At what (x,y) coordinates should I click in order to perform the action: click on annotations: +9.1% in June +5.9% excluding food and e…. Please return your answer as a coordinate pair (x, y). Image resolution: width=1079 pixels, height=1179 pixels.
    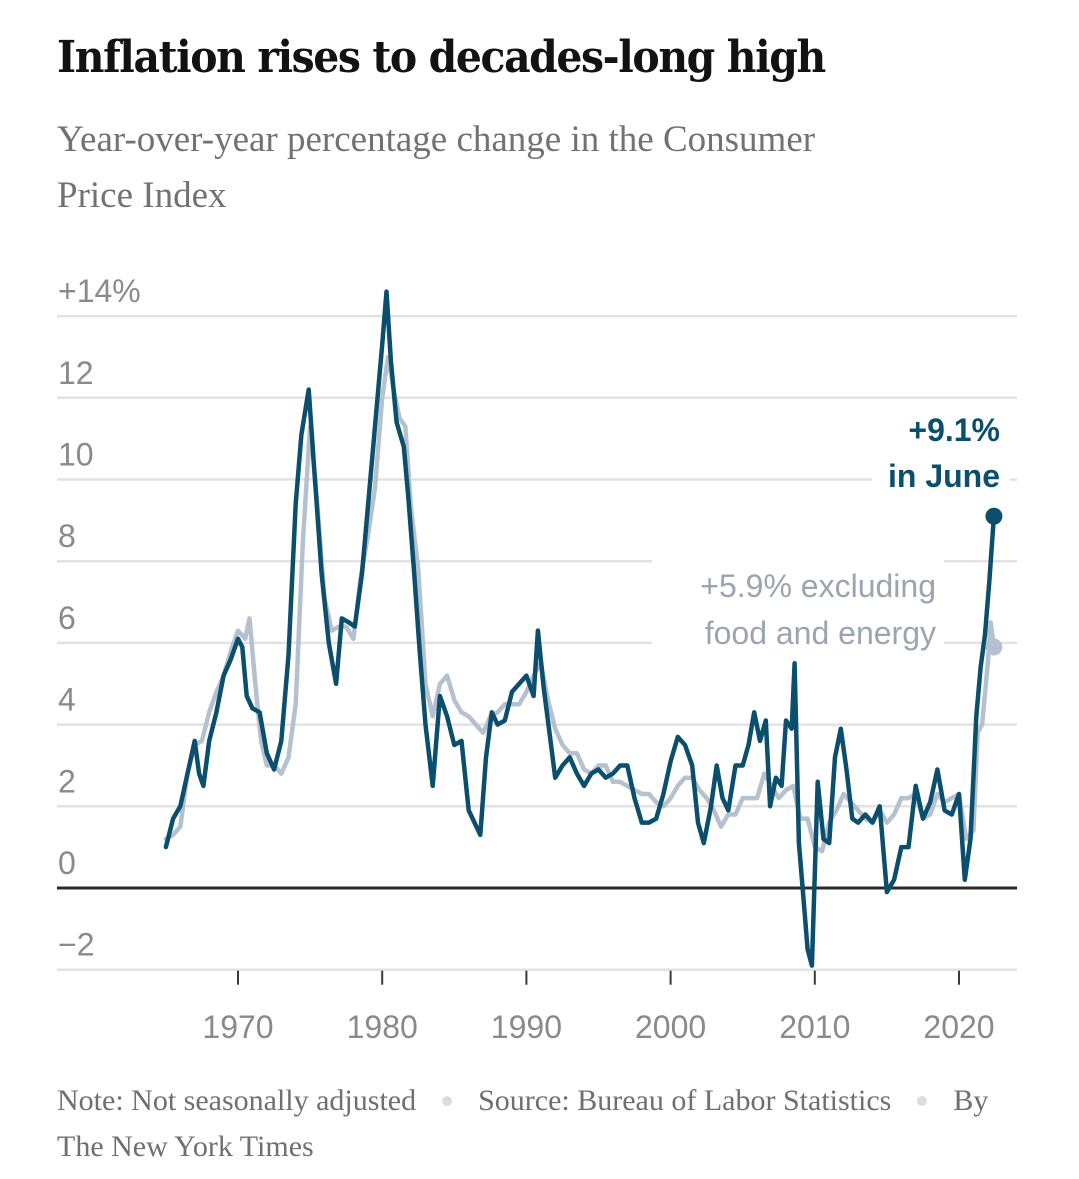
    Looking at the image, I should click on (831, 534).